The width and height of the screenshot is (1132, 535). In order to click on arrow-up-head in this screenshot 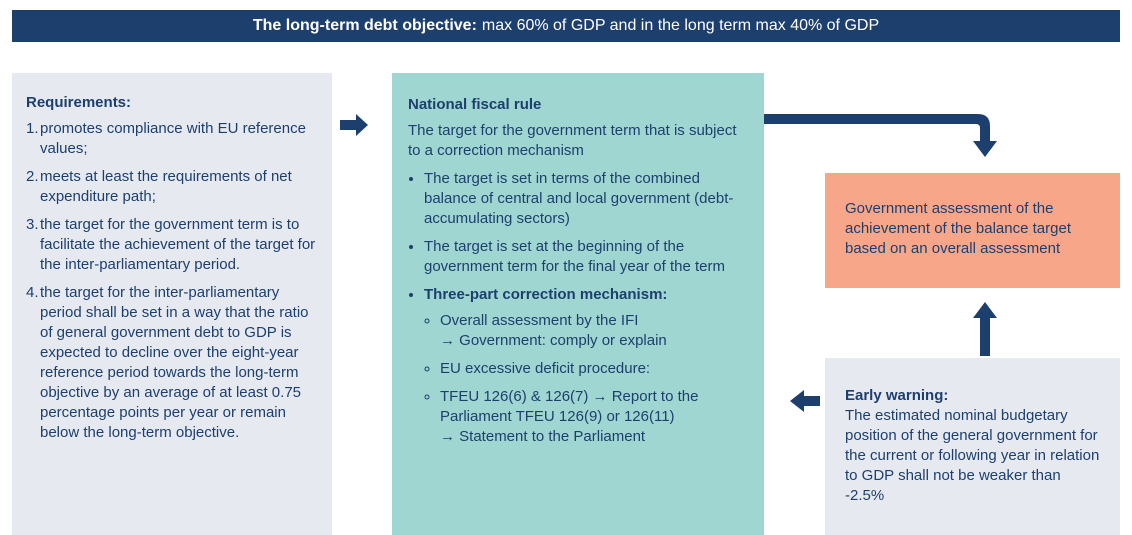, I will do `click(985, 310)`.